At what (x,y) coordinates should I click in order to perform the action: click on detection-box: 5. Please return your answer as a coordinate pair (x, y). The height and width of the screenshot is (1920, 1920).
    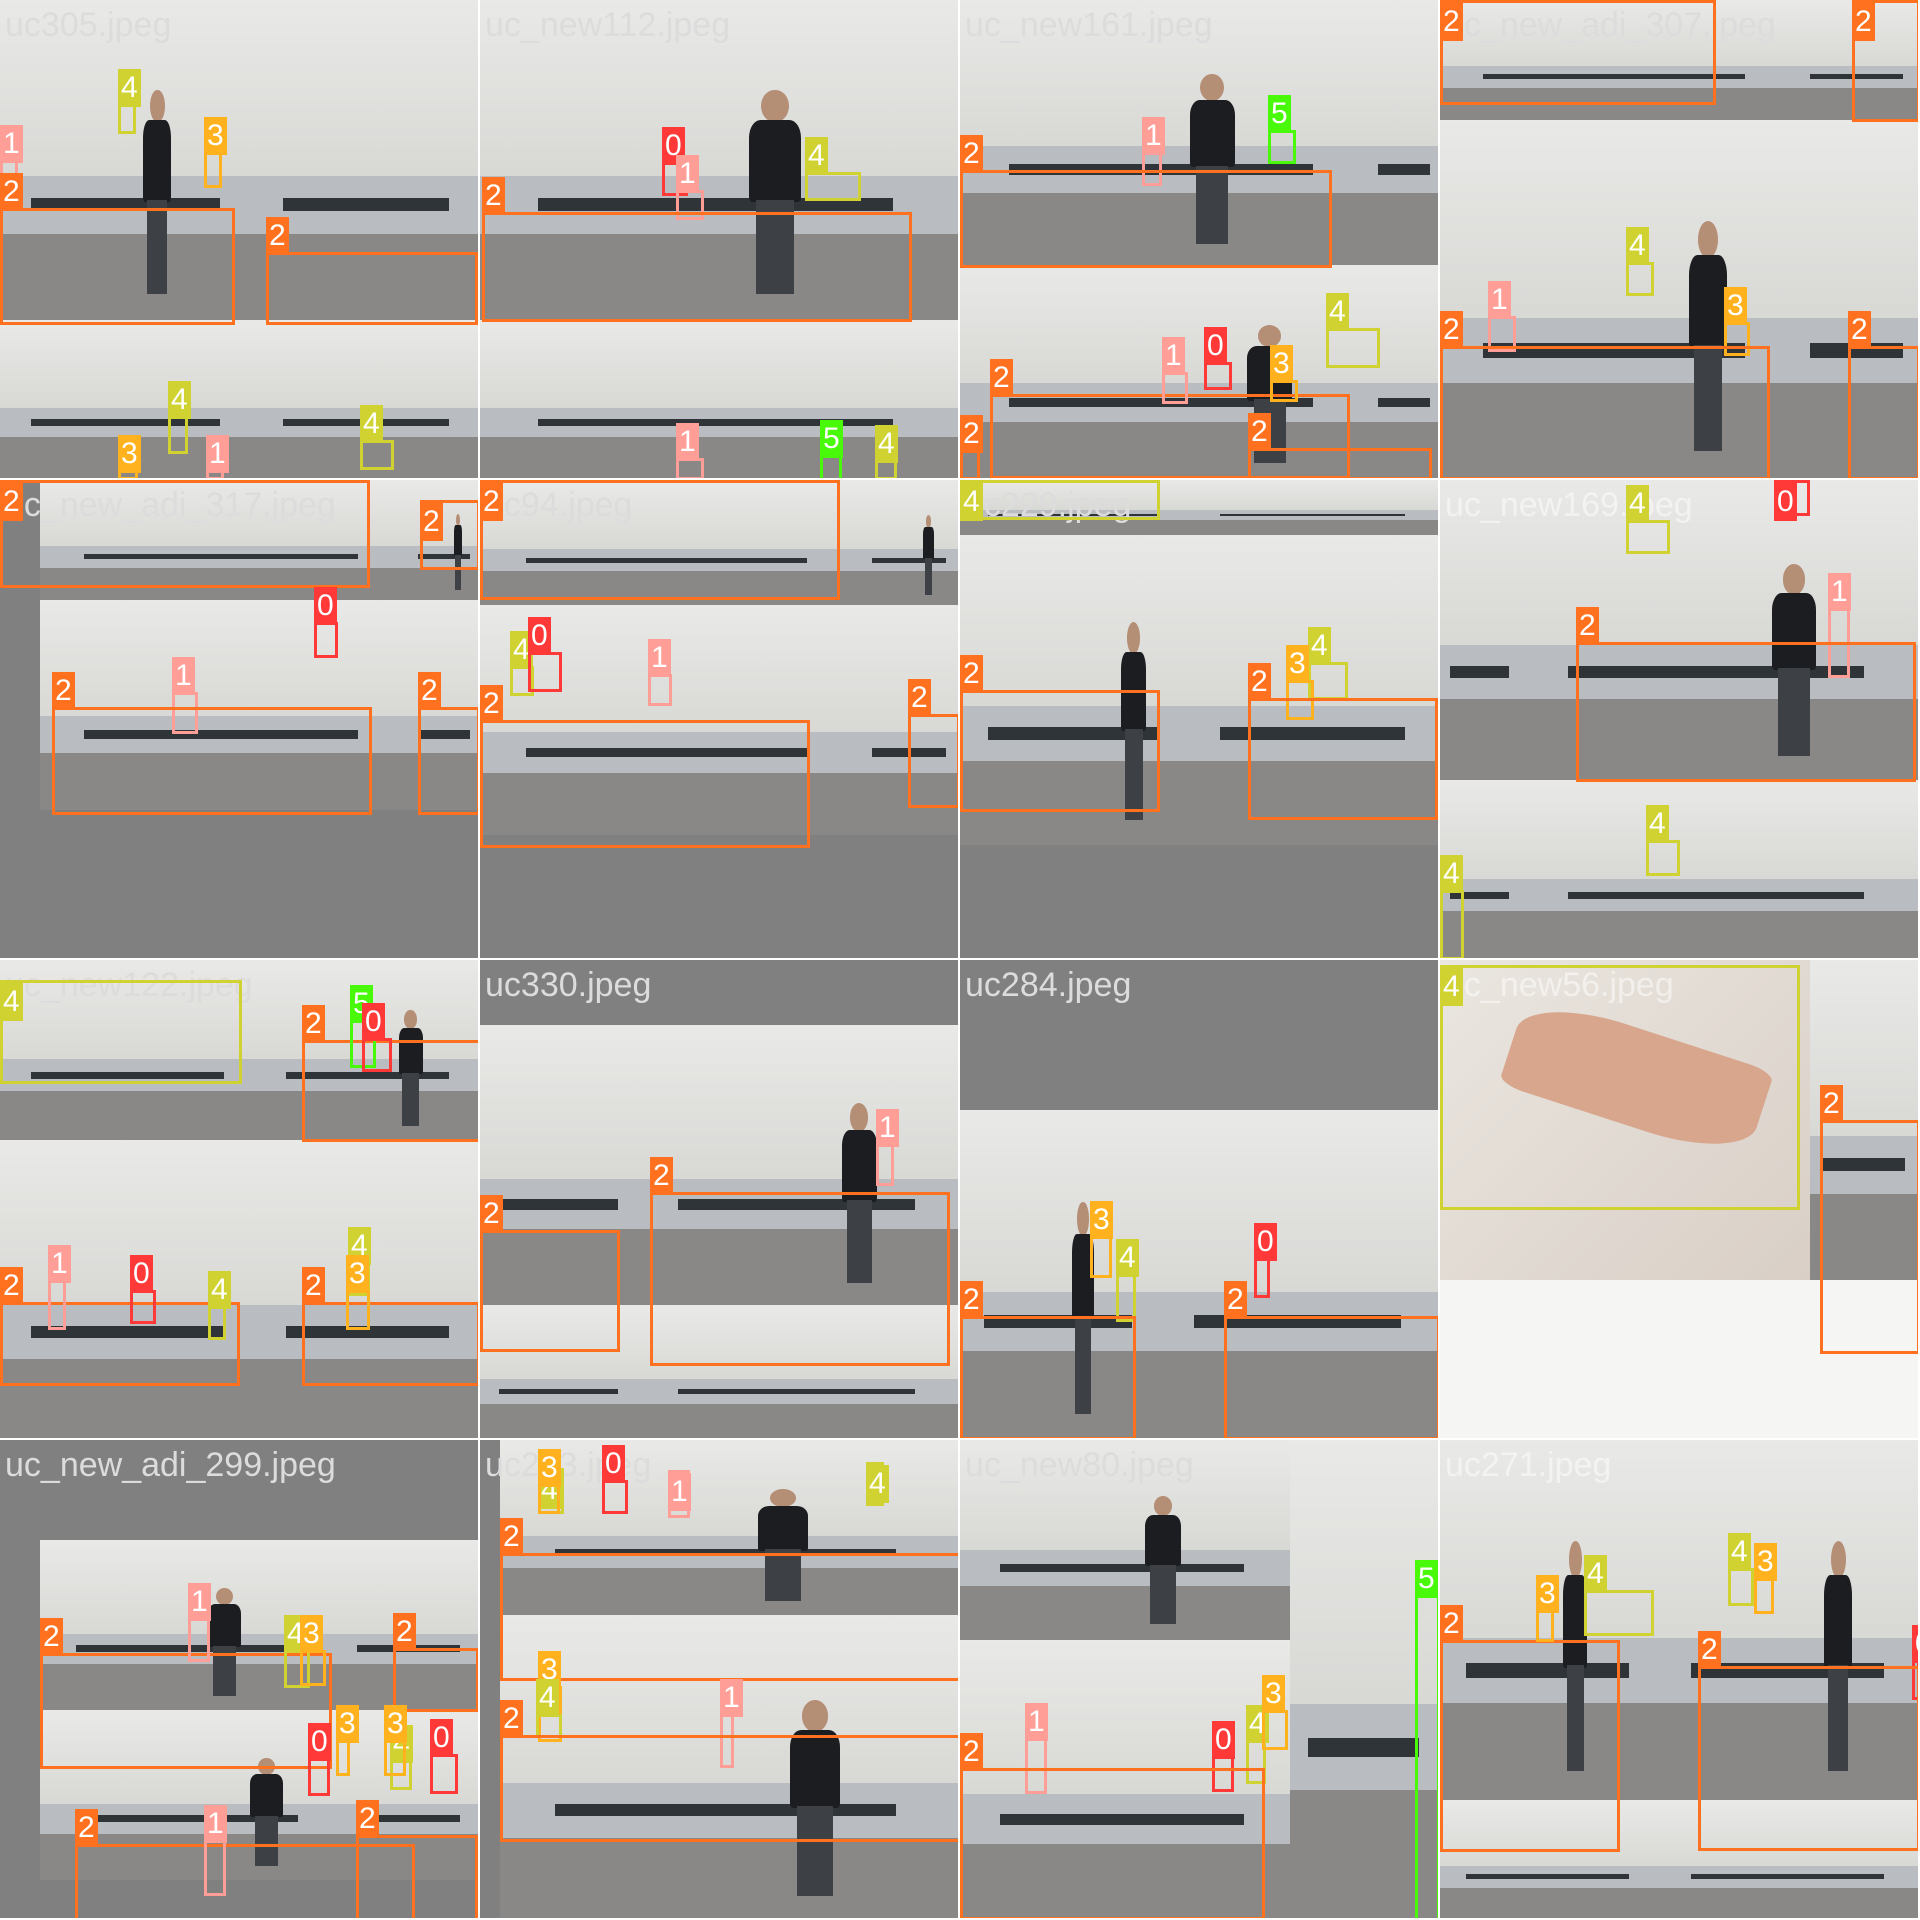
    Looking at the image, I should click on (831, 449).